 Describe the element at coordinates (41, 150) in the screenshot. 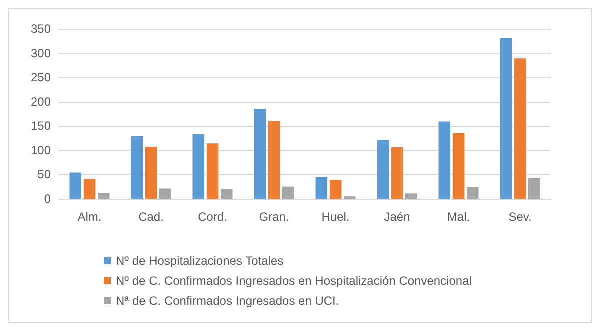

I see `y-tick-label: 100` at that location.